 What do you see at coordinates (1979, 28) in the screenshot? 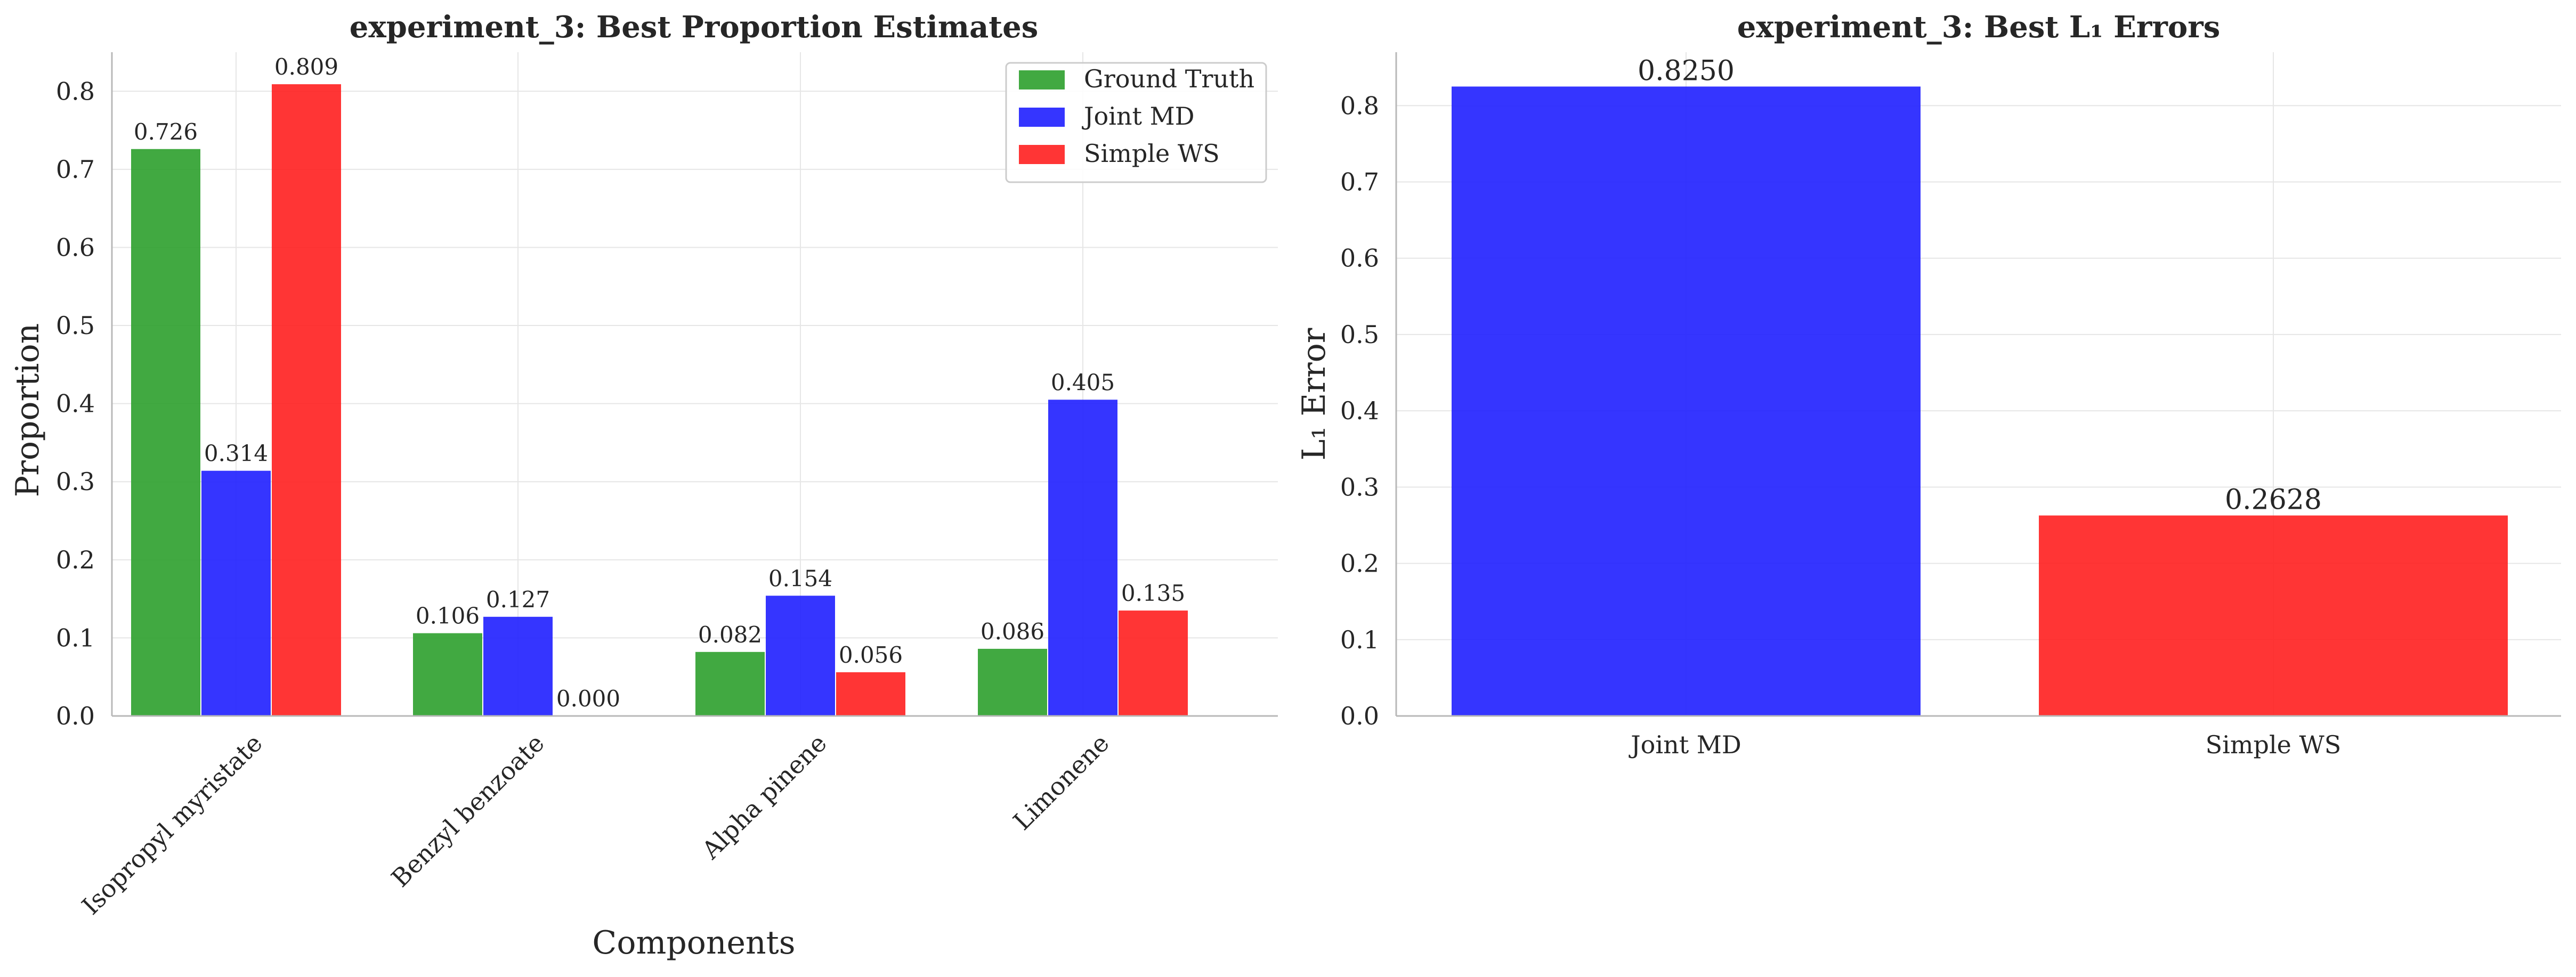
I see `l1-error-chart-title: experiment_3: Best L₁ Errors` at bounding box center [1979, 28].